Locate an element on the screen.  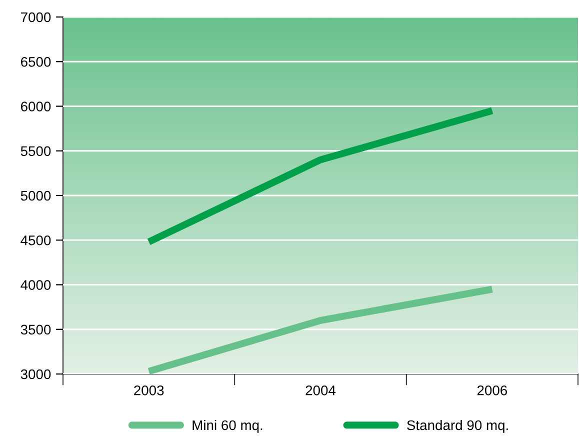
legend-label: Standard 90 mq. is located at coordinates (457, 426).